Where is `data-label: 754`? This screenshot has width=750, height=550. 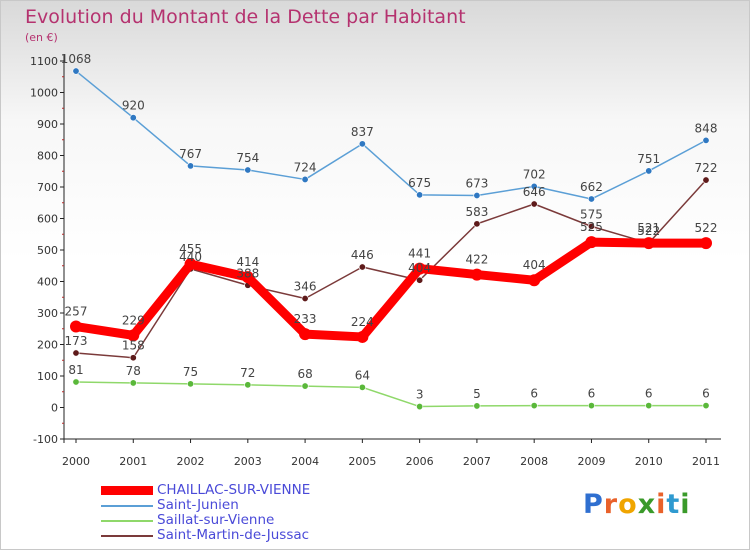
data-label: 754 is located at coordinates (247, 158).